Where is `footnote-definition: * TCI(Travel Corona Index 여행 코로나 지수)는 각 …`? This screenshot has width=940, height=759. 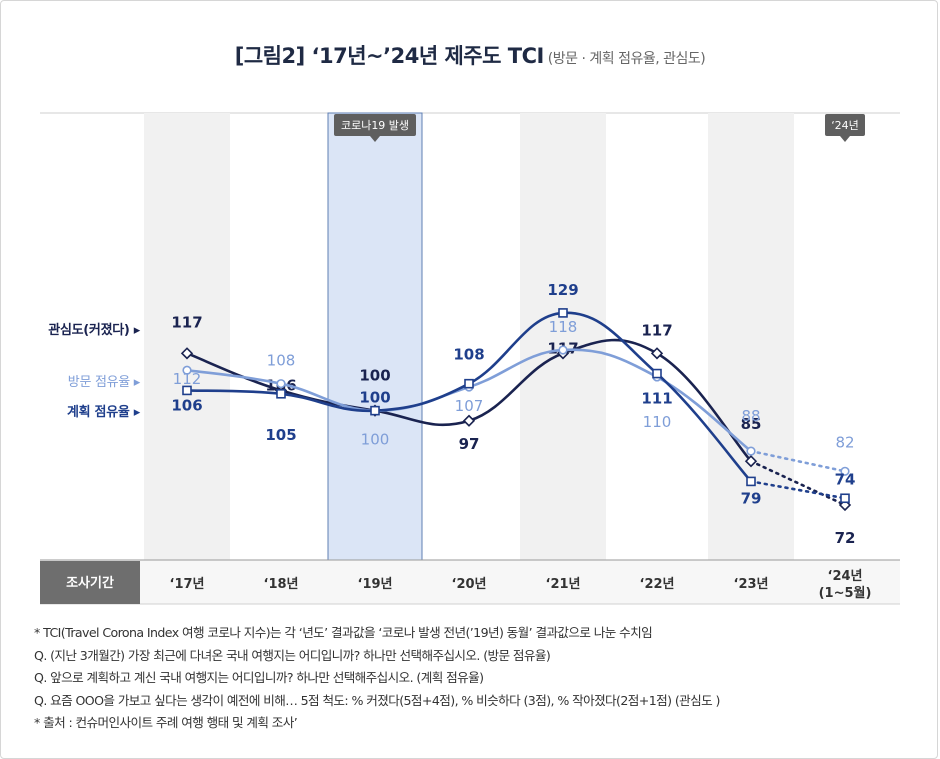
footnote-definition: * TCI(Travel Corona Index 여행 코로나 지수)는 각 … is located at coordinates (343, 632).